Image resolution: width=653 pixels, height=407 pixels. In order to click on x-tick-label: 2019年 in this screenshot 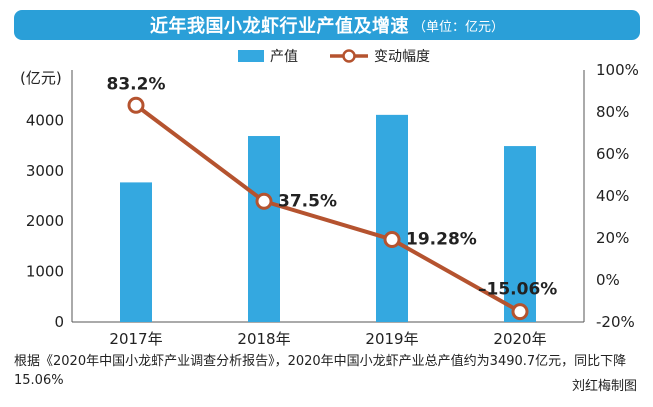, I will do `click(391, 339)`.